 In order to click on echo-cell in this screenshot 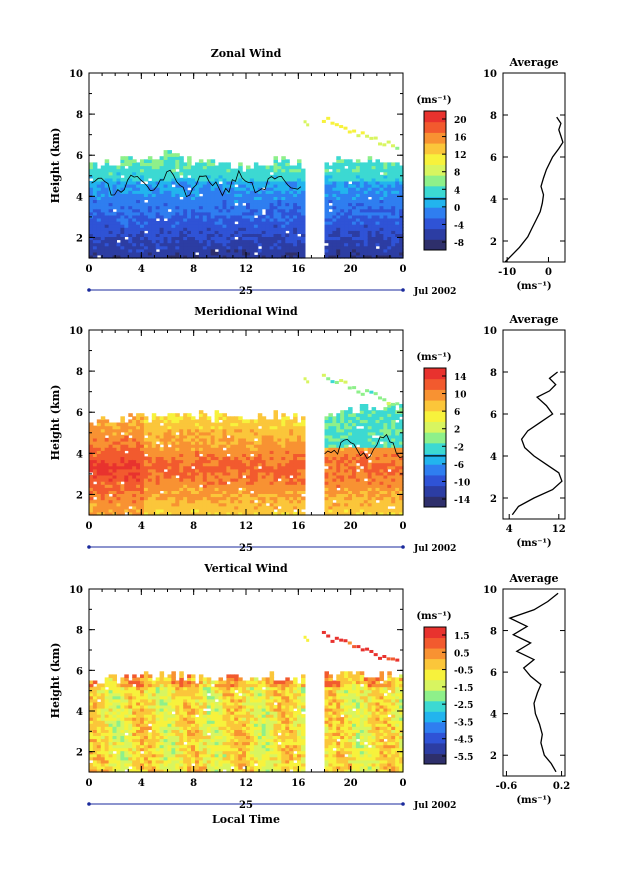, I will do `click(349, 132)`.